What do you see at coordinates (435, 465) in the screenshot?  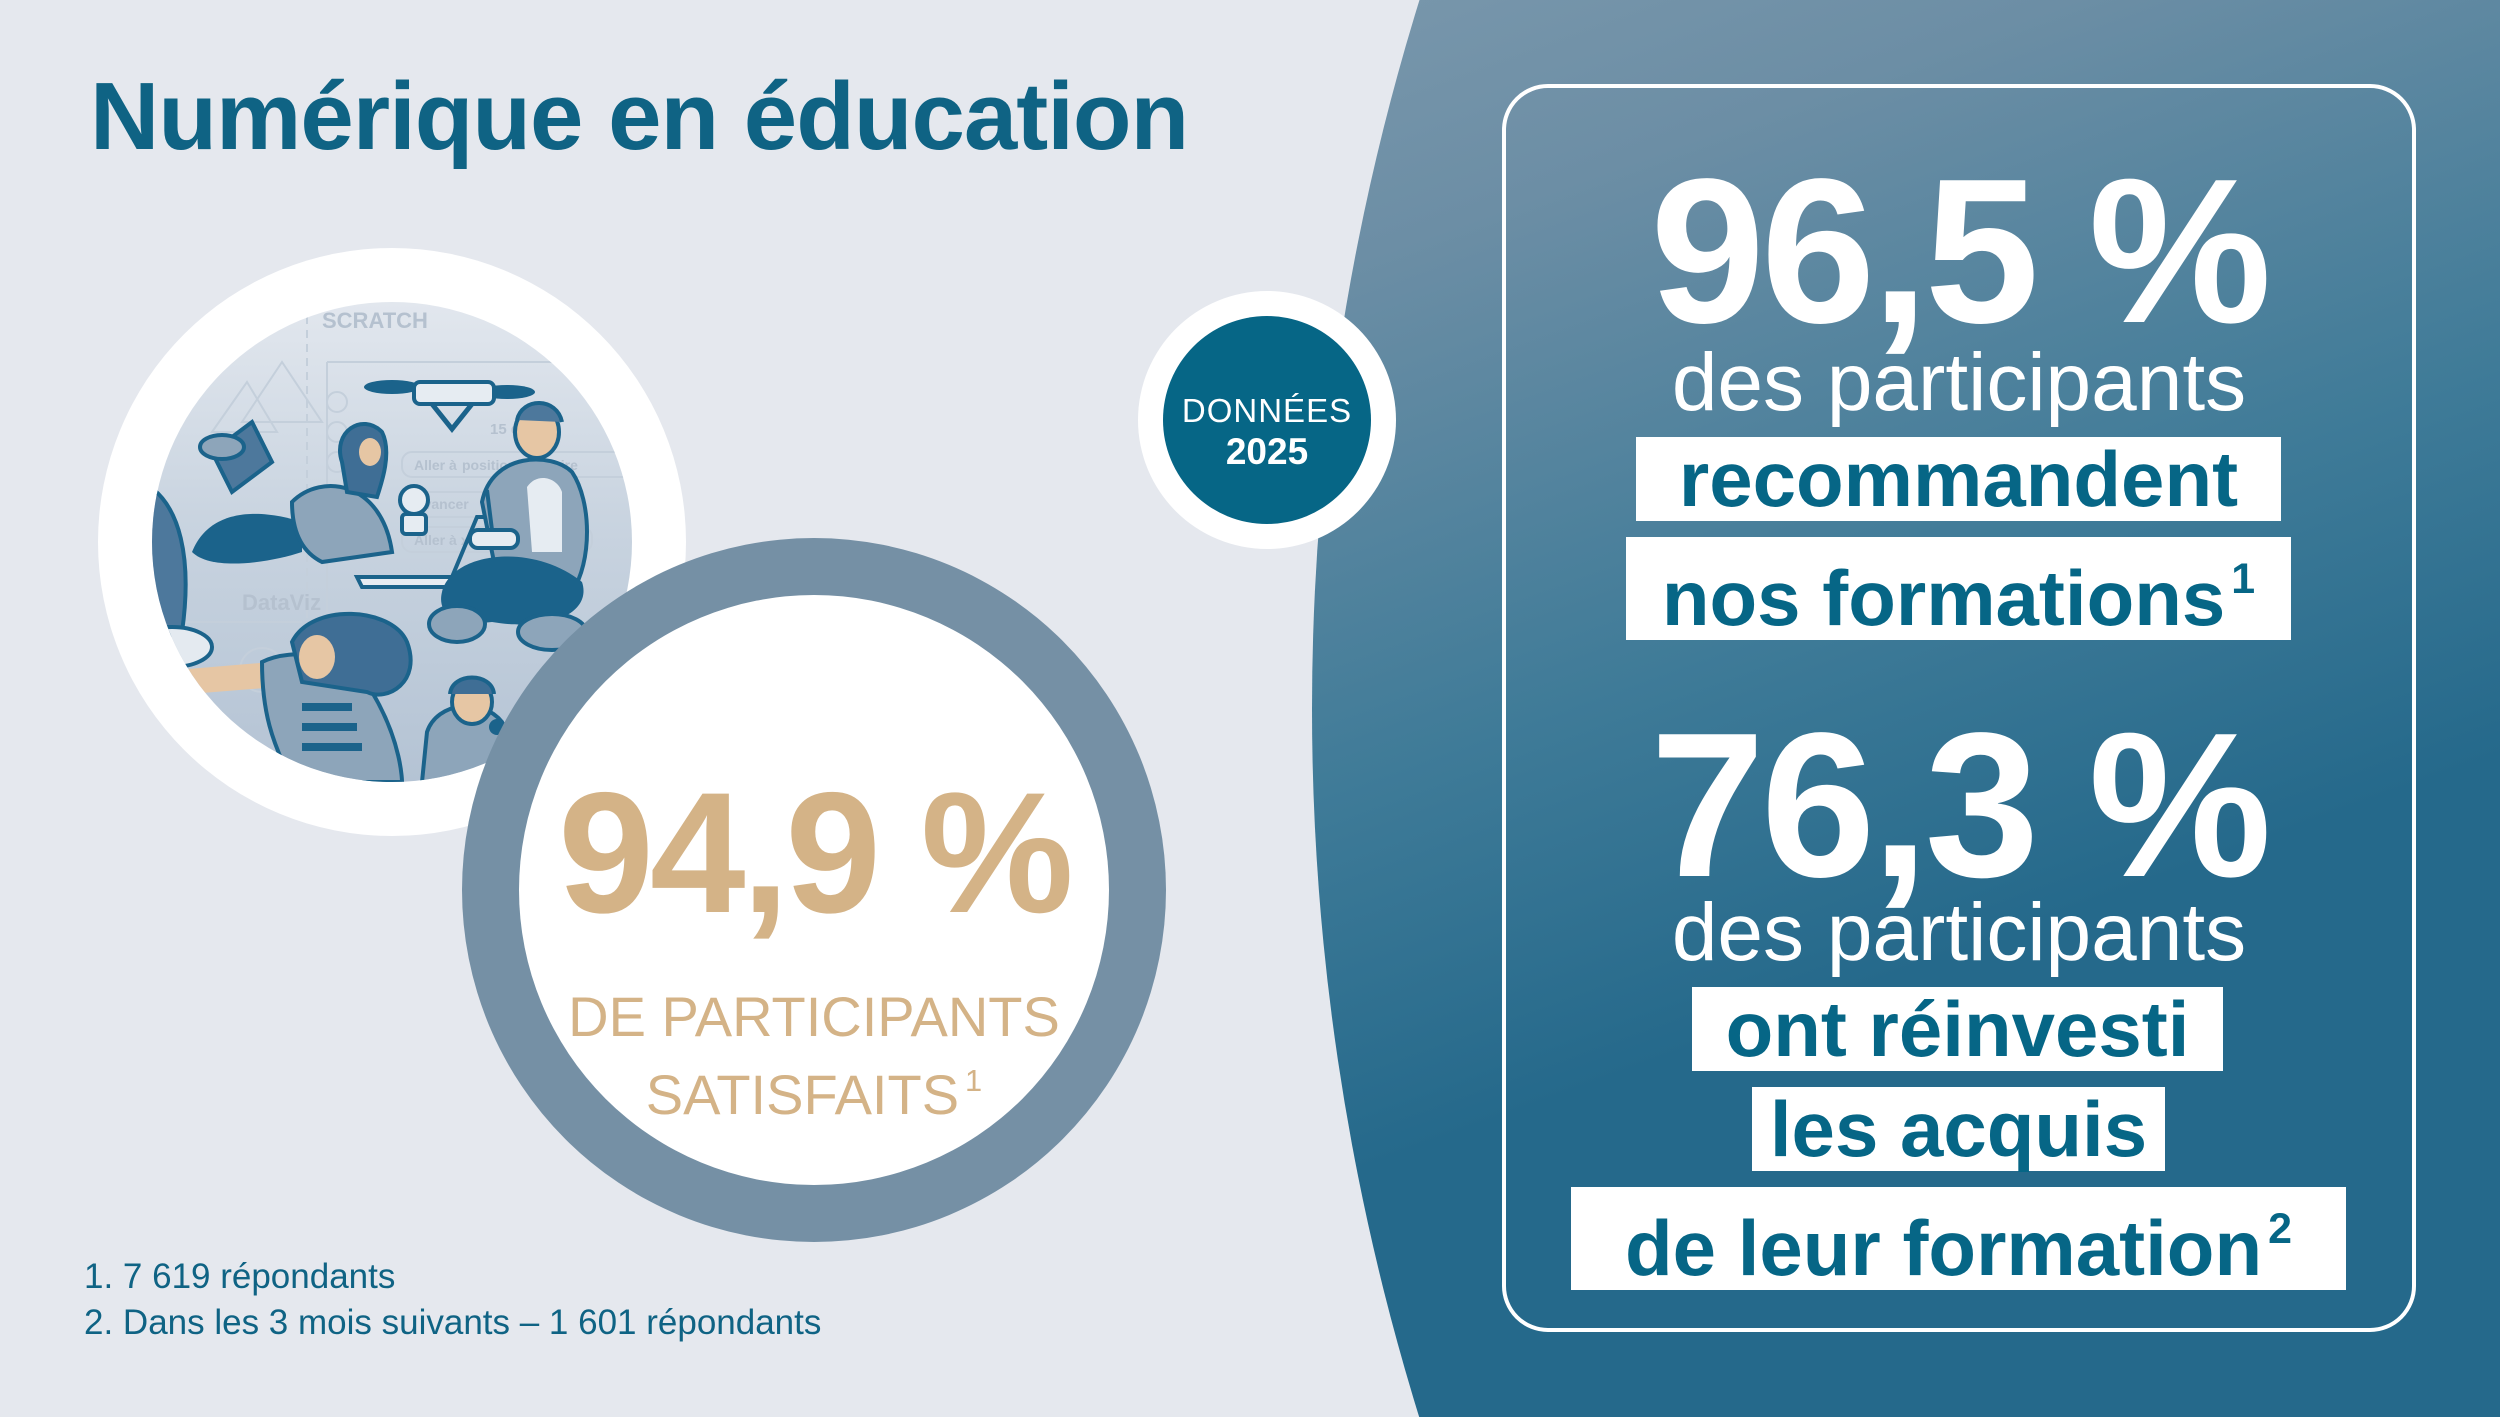 I see `svg-text: Aller à` at bounding box center [435, 465].